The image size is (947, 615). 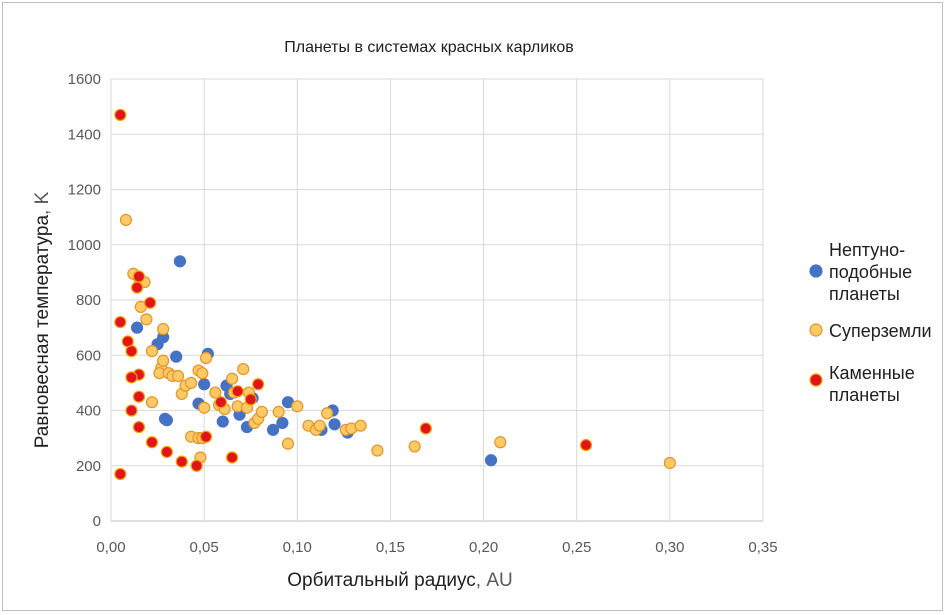 I want to click on y-tick-label: 800, so click(x=88, y=300).